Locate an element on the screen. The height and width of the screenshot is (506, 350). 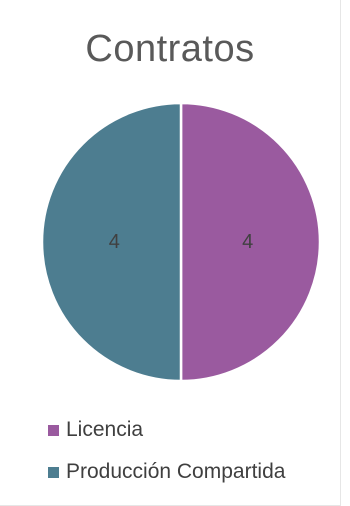
legend-item-produccion-compartida: Producción Compartida is located at coordinates (166, 472).